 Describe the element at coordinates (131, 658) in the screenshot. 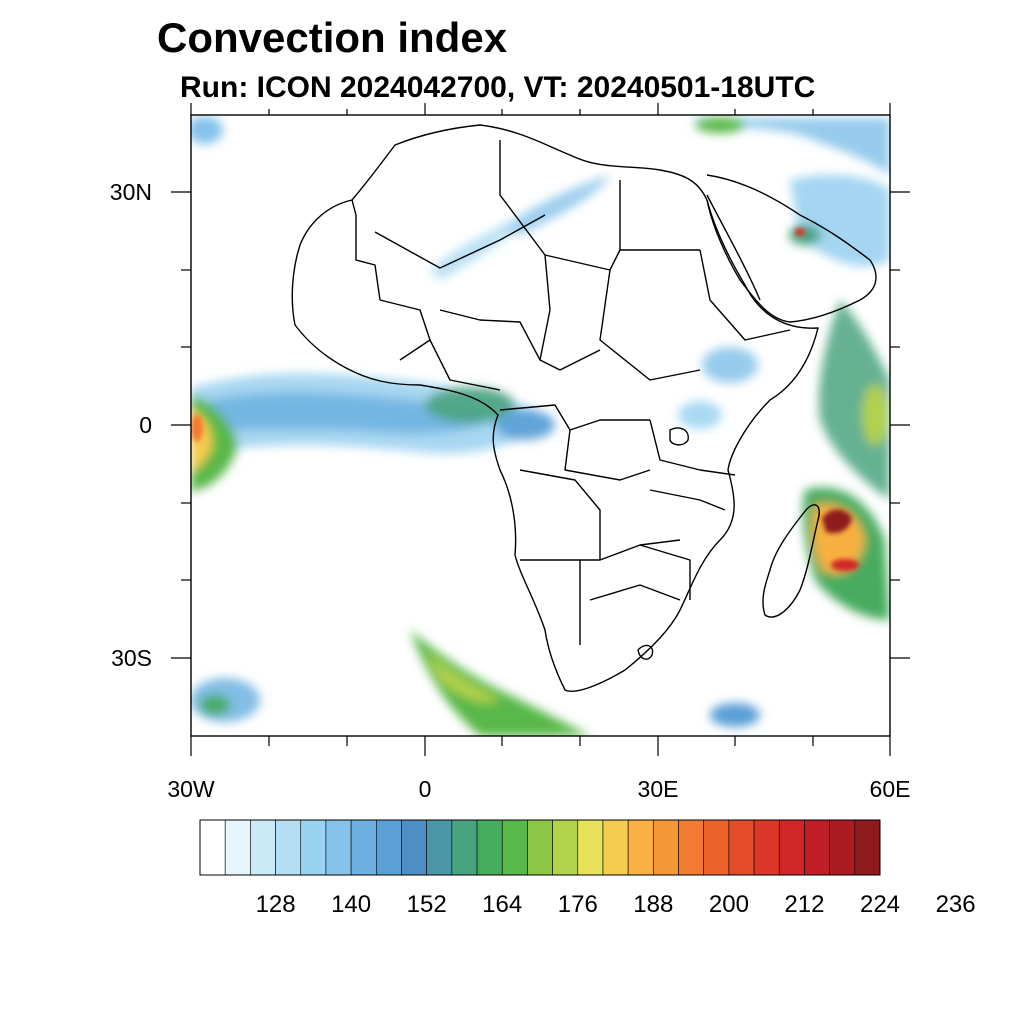

I see `lat-label-30s: 30S` at that location.